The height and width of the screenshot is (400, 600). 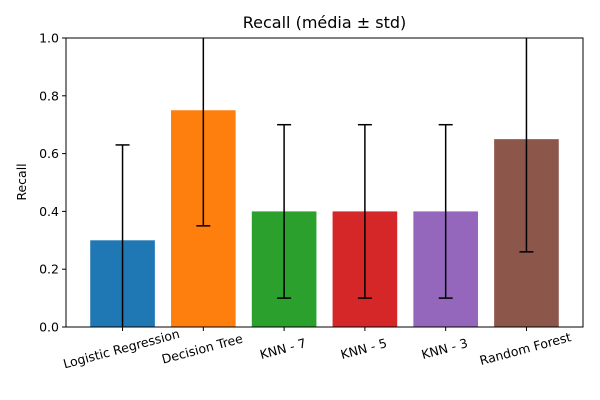 What do you see at coordinates (49, 211) in the screenshot?
I see `y-tick-label: 0.4` at bounding box center [49, 211].